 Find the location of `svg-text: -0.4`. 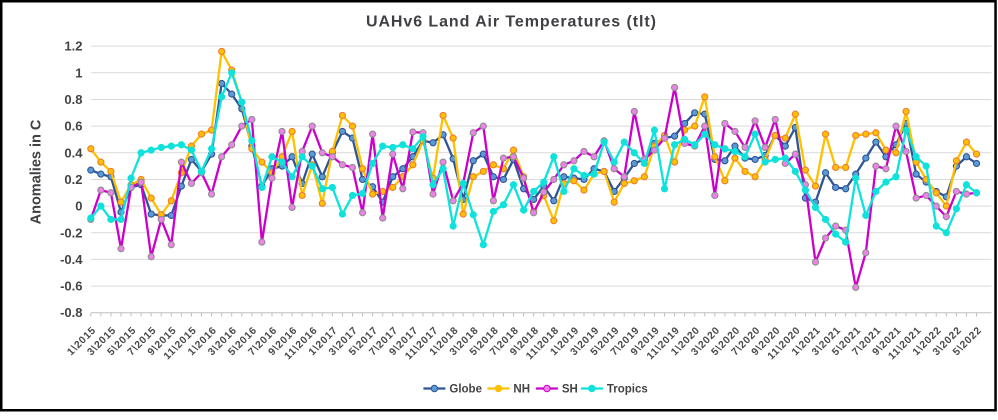

svg-text: -0.4 is located at coordinates (71, 259).